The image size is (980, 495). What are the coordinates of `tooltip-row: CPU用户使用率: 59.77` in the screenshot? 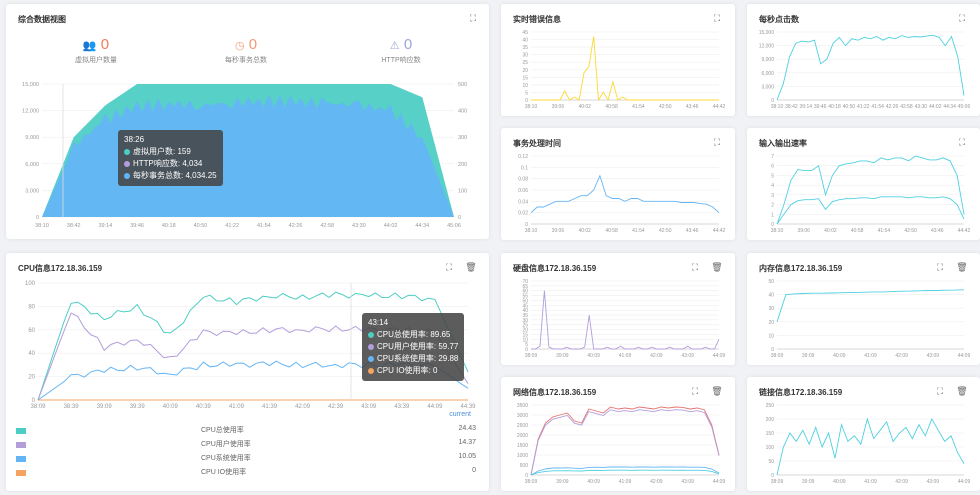 It's located at (413, 347).